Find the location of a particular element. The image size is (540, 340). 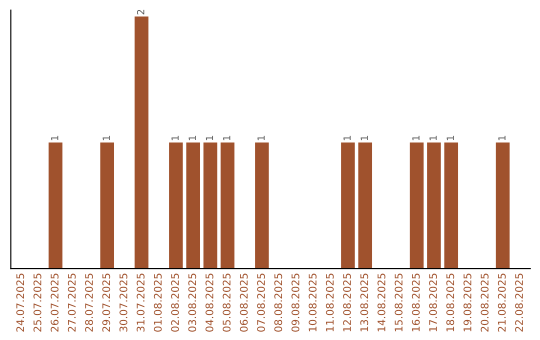

x-tick-label: 12.08.2025 is located at coordinates (347, 303).